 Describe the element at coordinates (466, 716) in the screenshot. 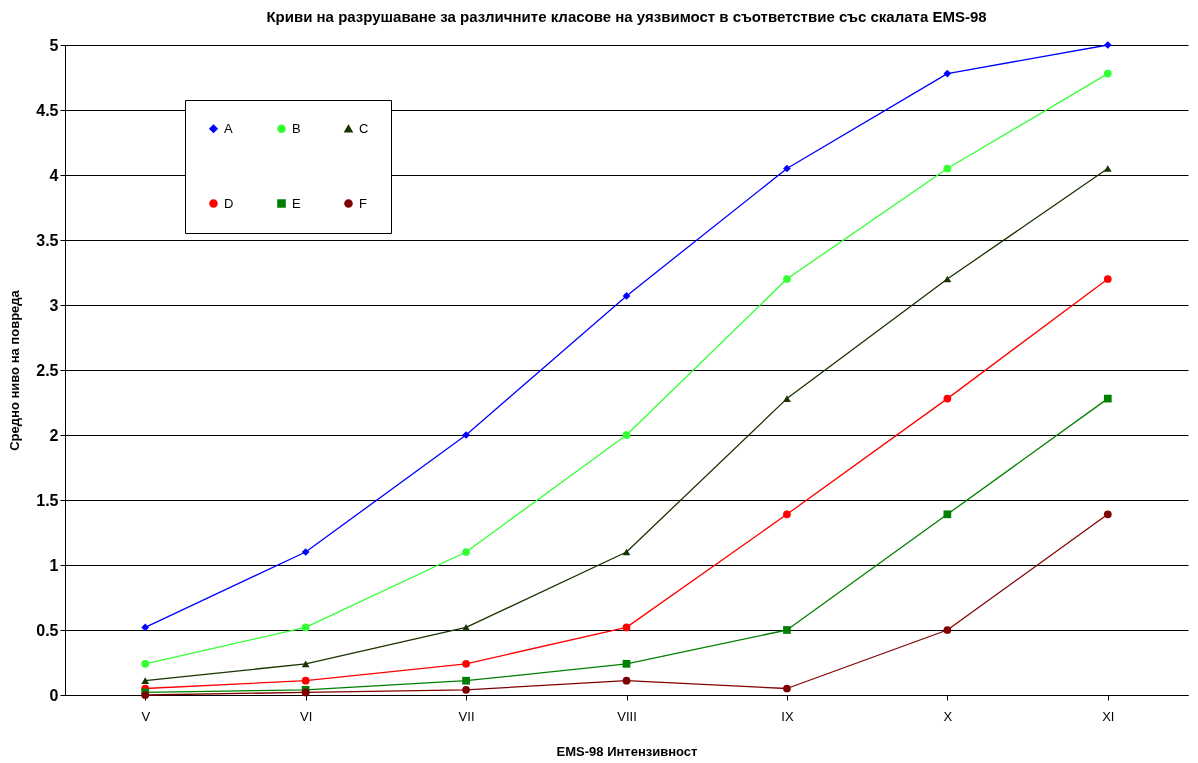

I see `x-tick-label: VII` at that location.